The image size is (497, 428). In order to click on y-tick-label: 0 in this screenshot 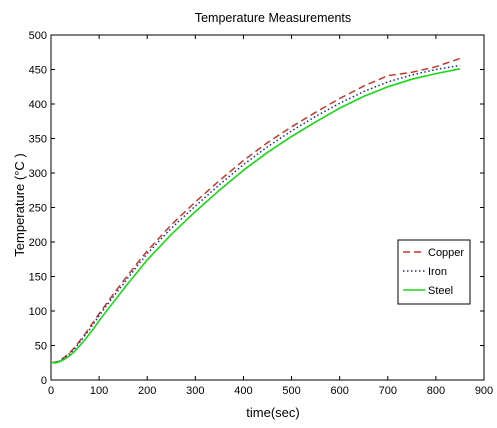, I will do `click(44, 381)`.